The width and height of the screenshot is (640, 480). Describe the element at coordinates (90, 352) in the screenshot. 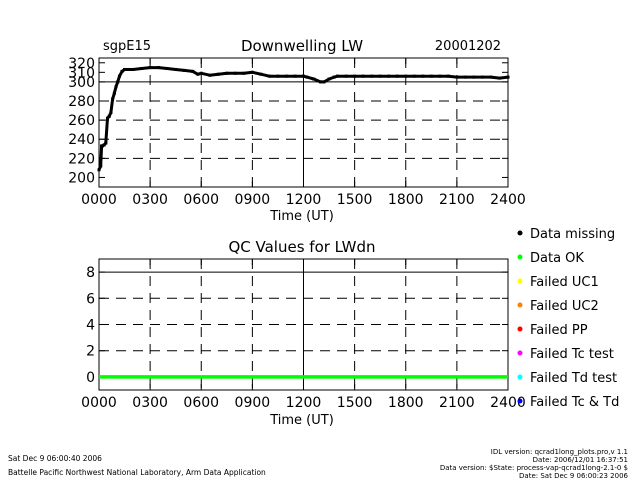

I see `y-tick-label: 2` at that location.